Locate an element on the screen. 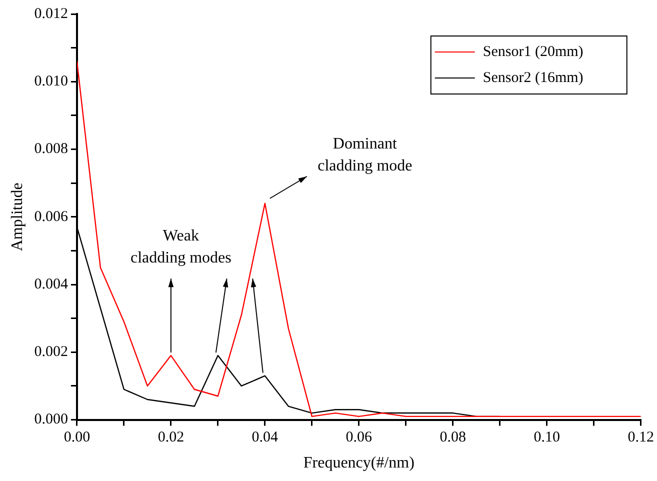 This screenshot has height=481, width=657. y-tick-label: 0.000 is located at coordinates (51, 420).